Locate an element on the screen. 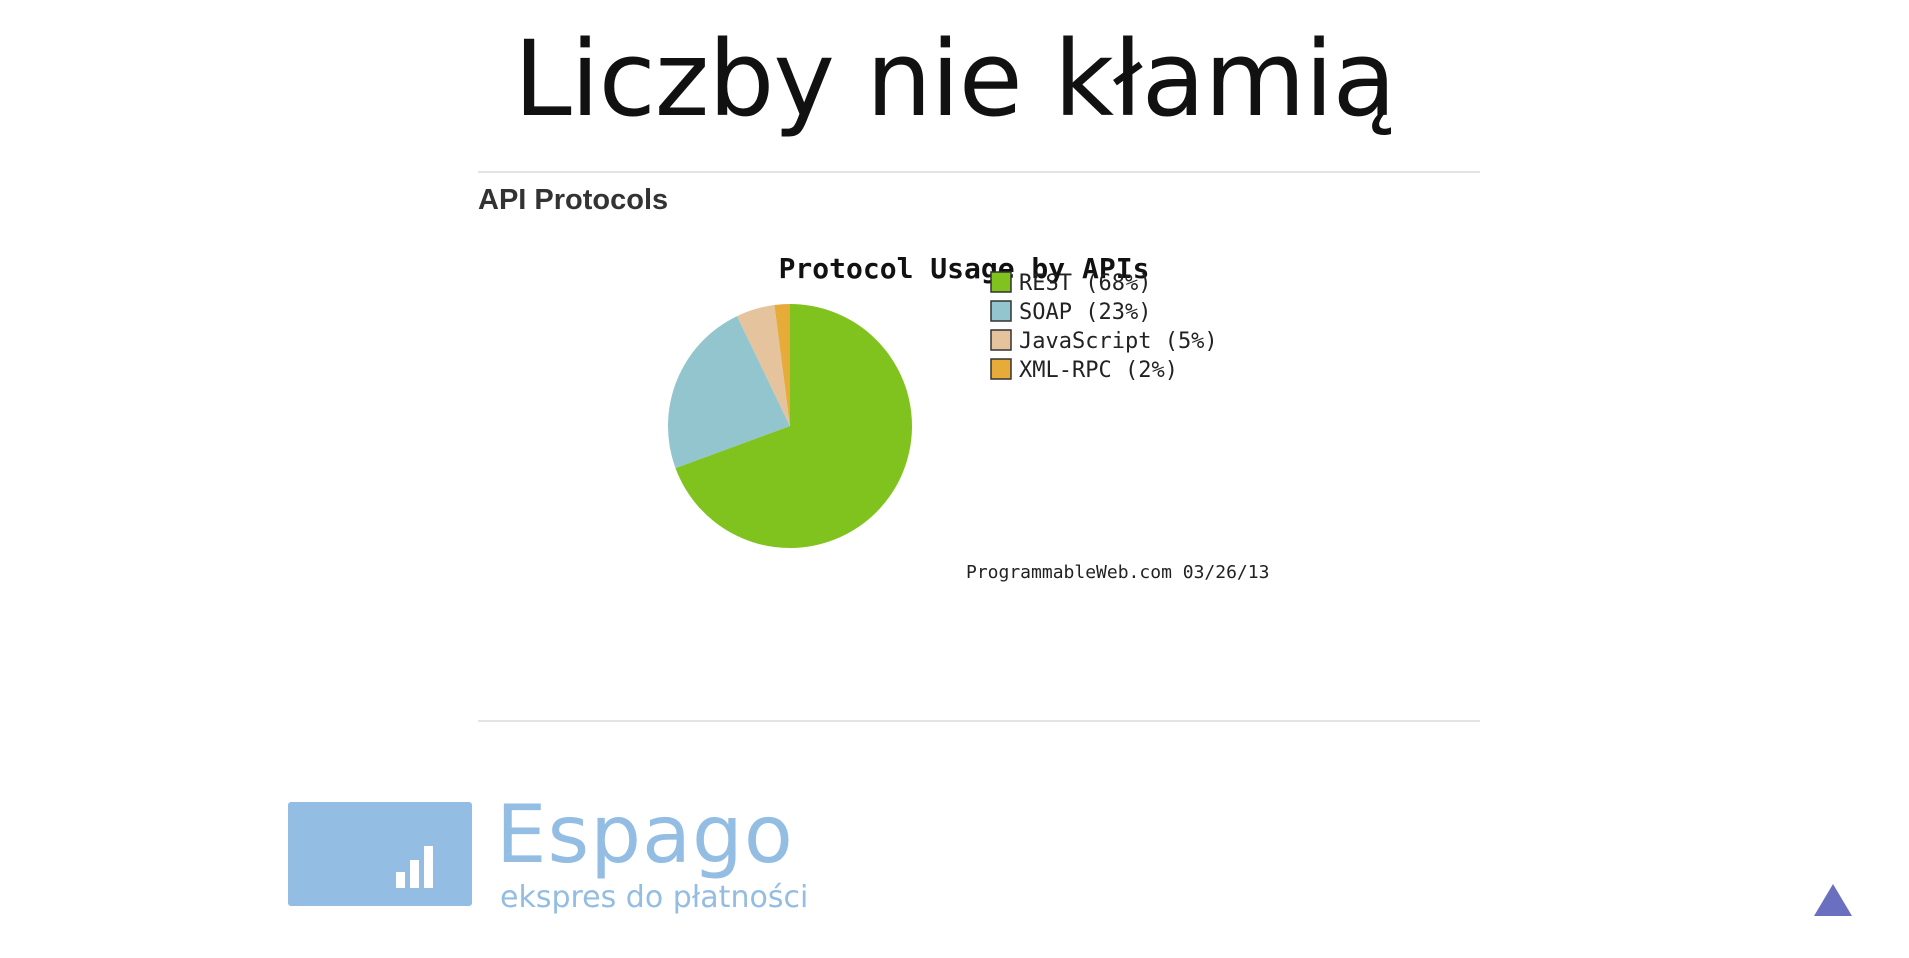 This screenshot has height=958, width=1909. pie-slice-xml-rpc is located at coordinates (782, 365).